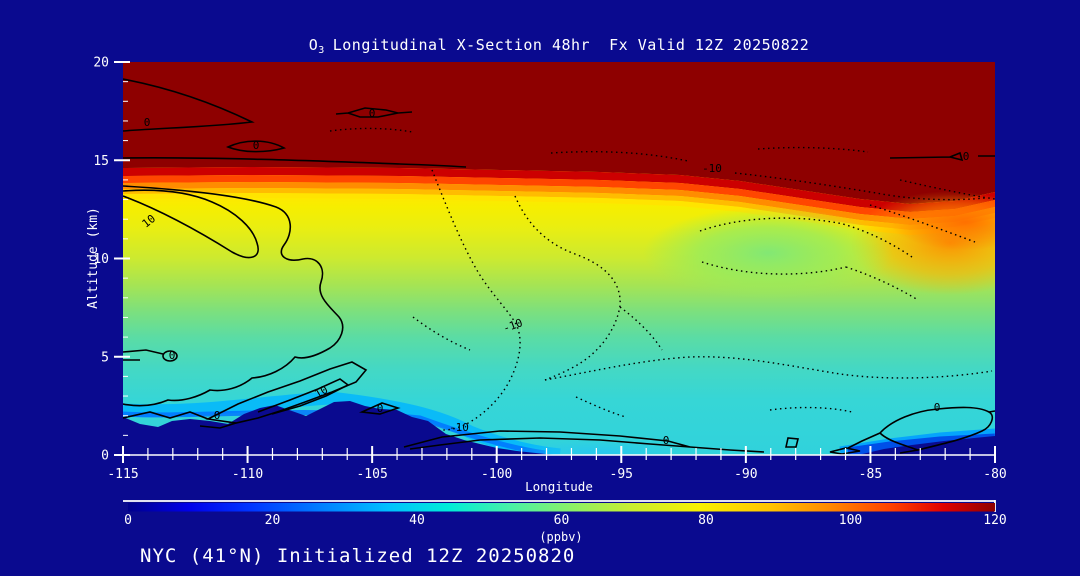 This screenshot has height=576, width=1080. What do you see at coordinates (926, 445) in the screenshot?
I see `terrain-east` at bounding box center [926, 445].